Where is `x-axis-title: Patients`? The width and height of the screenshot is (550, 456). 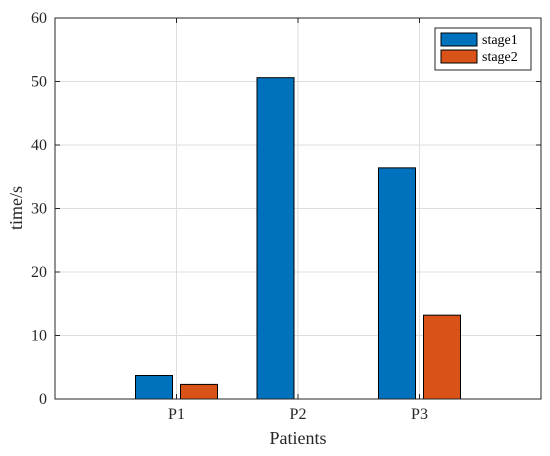
x-axis-title: Patients is located at coordinates (298, 438).